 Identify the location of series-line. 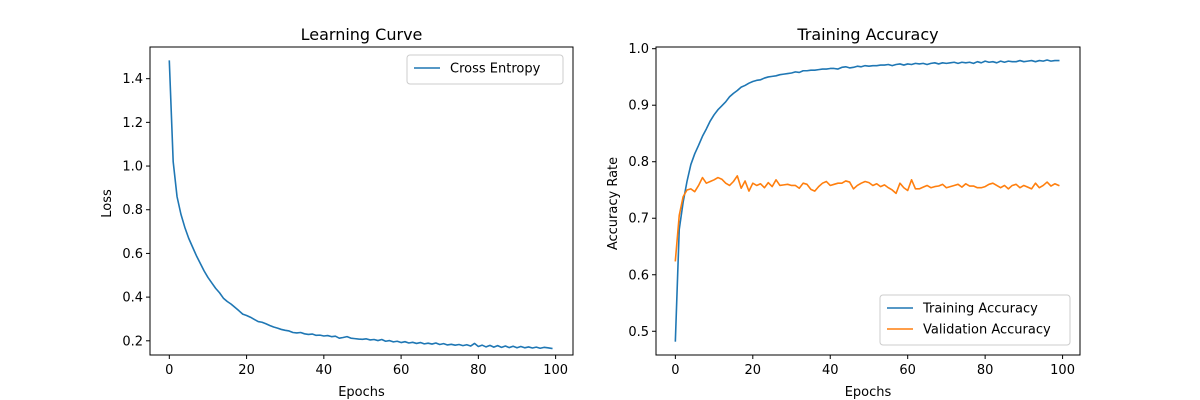
(867, 218).